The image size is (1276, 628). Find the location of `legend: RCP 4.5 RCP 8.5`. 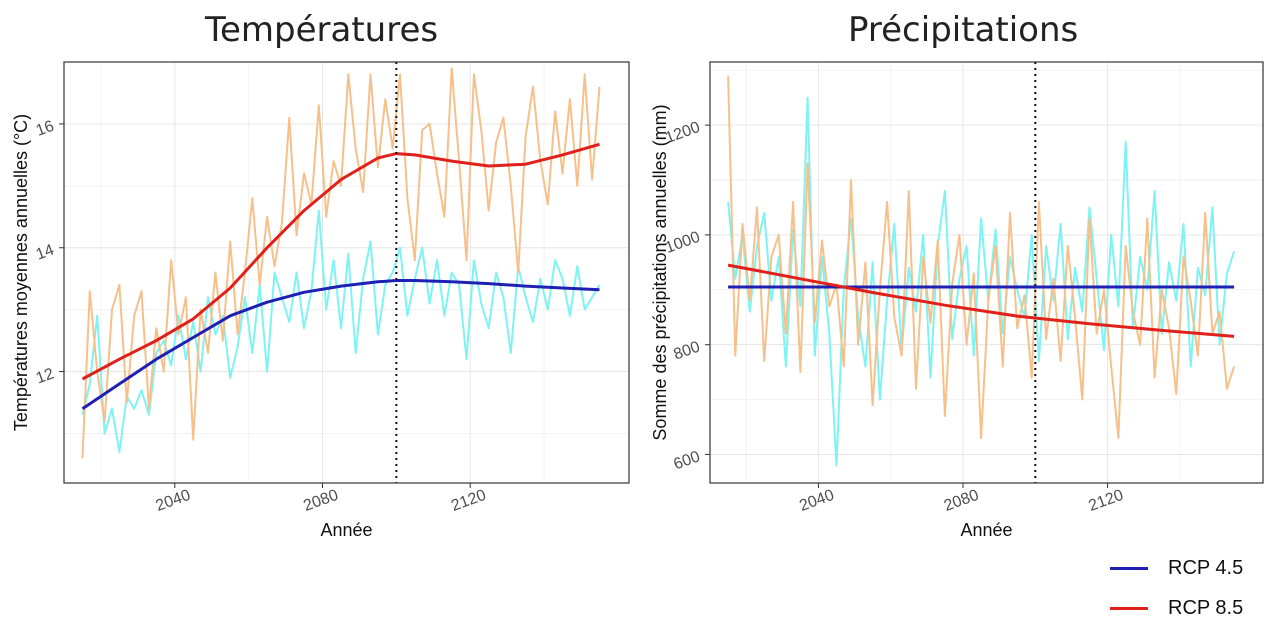

legend: RCP 4.5 RCP 8.5 is located at coordinates (1176, 588).